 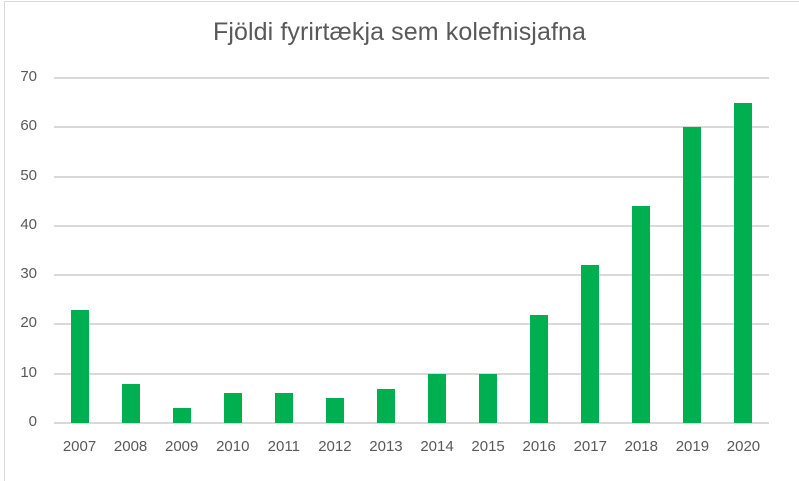 What do you see at coordinates (233, 446) in the screenshot?
I see `x-tick-label: 2010` at bounding box center [233, 446].